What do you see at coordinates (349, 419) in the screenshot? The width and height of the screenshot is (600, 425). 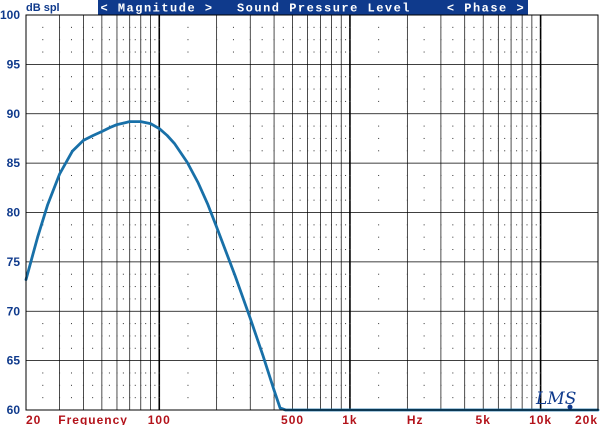 I see `x-tick-label: 1k` at bounding box center [349, 419].